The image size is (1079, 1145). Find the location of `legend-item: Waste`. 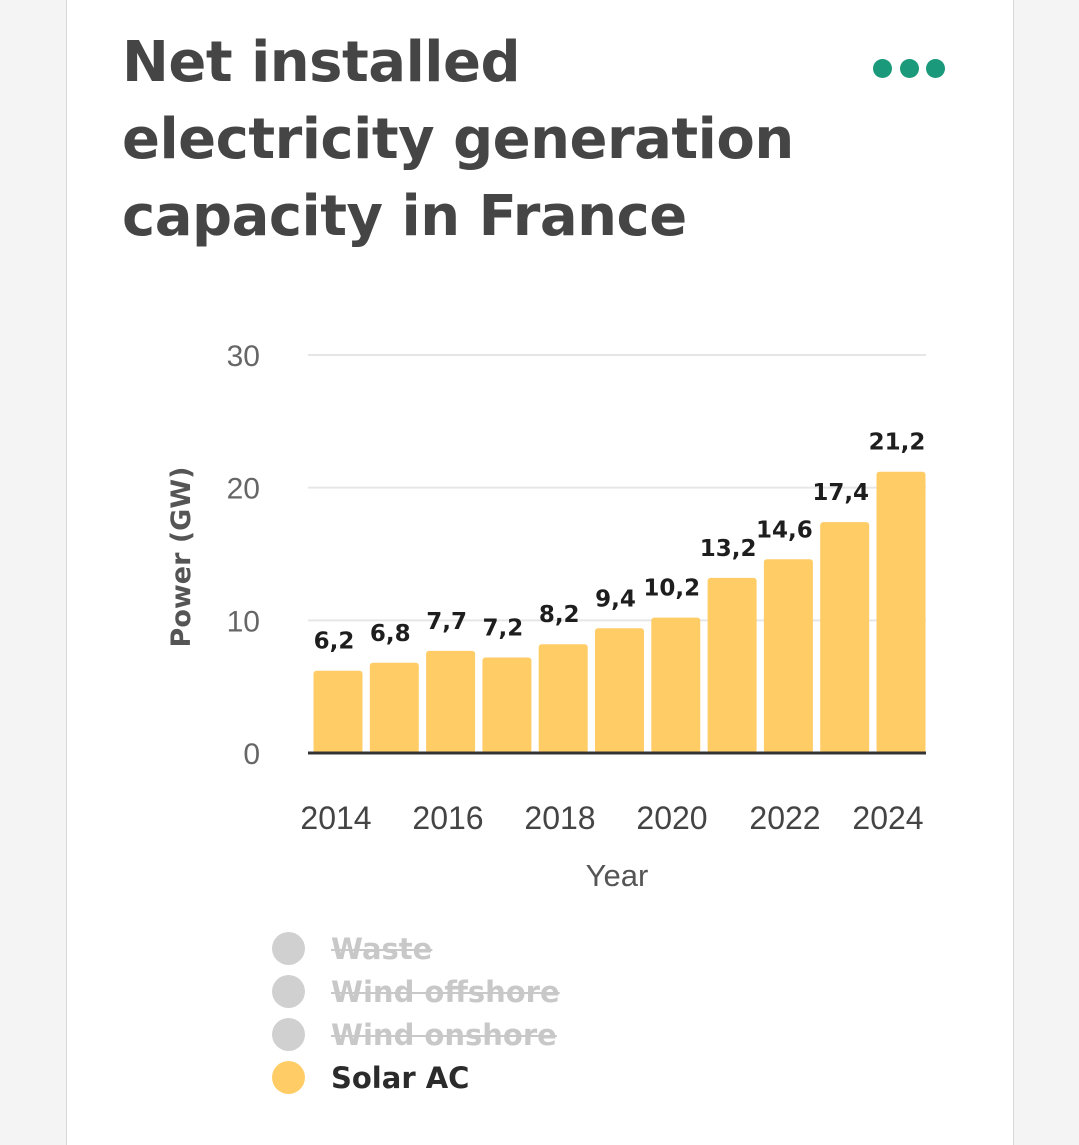

legend-item: Waste is located at coordinates (416, 948).